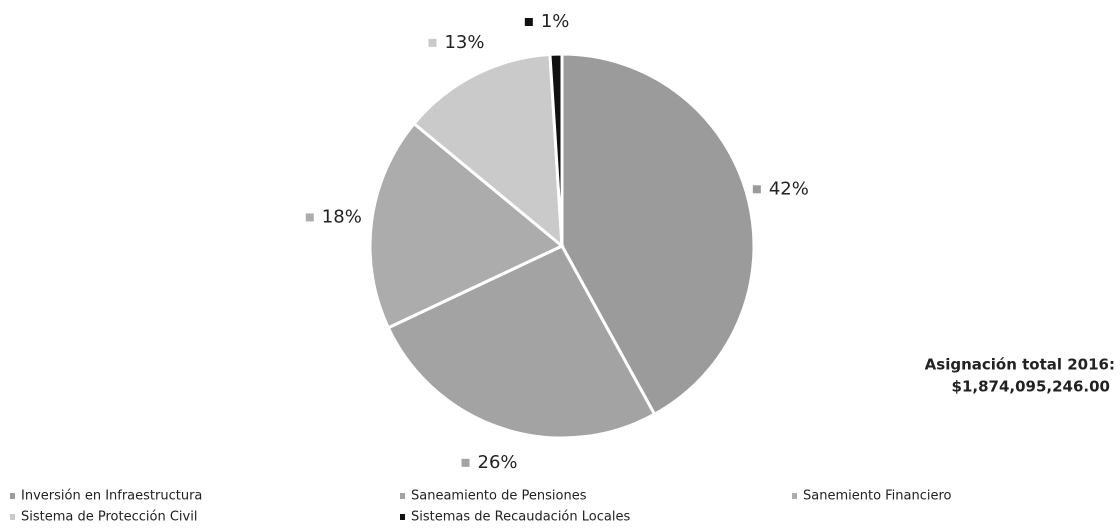 Image resolution: width=1120 pixels, height=531 pixels. What do you see at coordinates (498, 462) in the screenshot?
I see `value-label: 26%` at bounding box center [498, 462].